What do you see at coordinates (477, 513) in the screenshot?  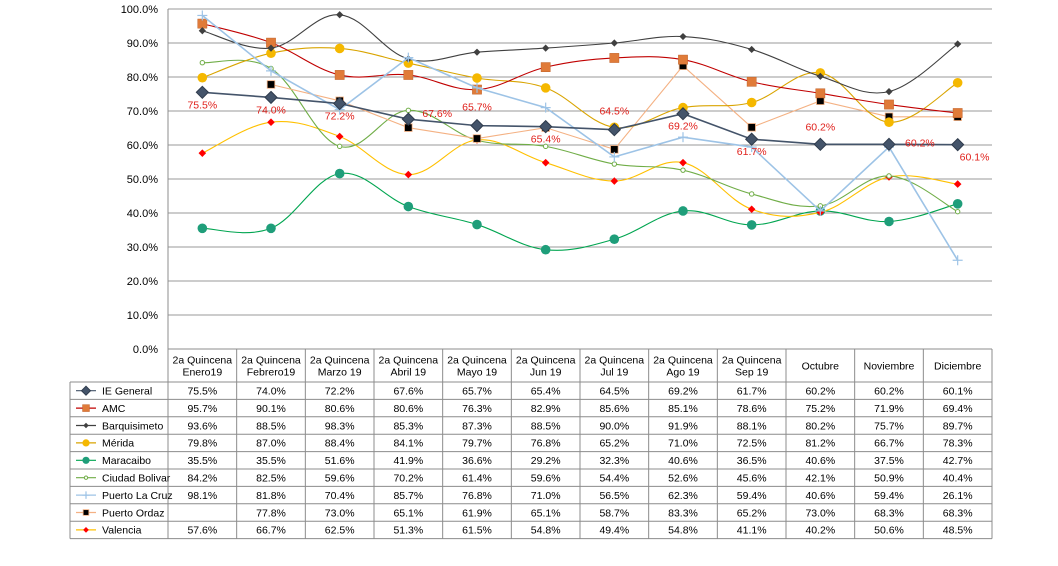 I see `table-cell-value: 61.9%` at bounding box center [477, 513].